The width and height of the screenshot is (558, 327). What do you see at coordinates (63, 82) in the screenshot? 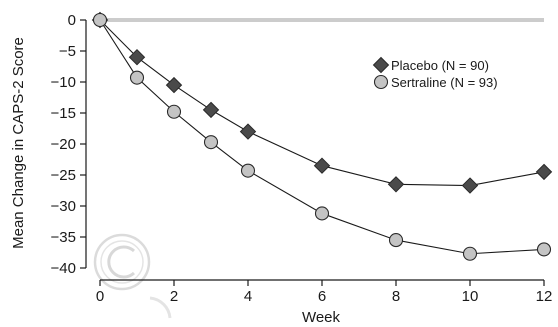
I see `y-tick-label: −10` at bounding box center [63, 82].